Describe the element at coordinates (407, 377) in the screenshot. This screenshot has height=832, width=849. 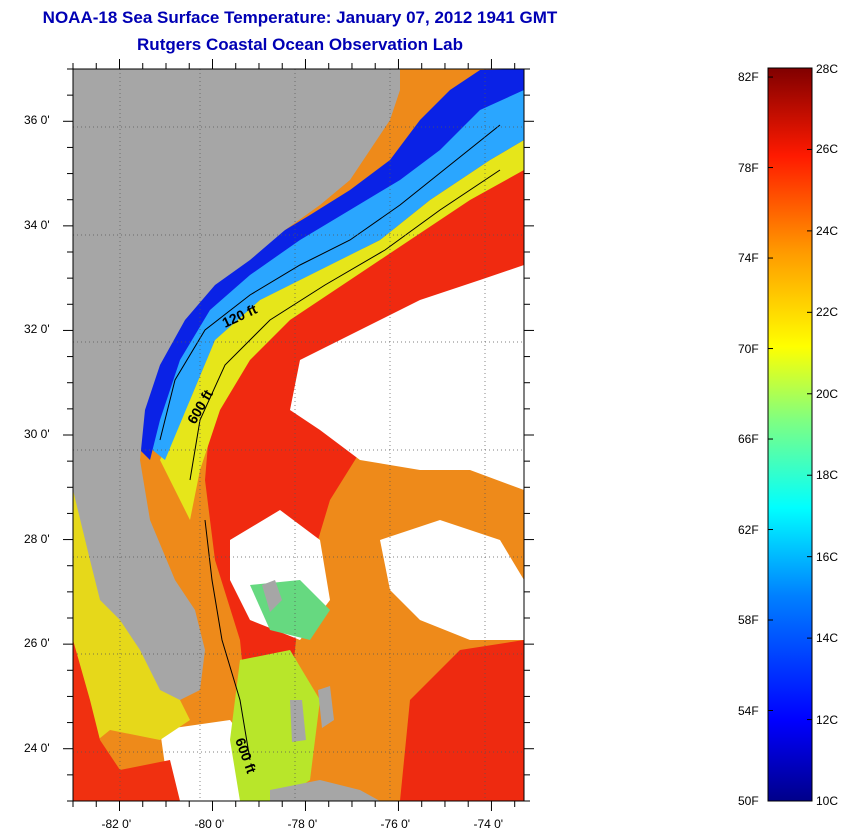
I see `cloud-region-north` at that location.